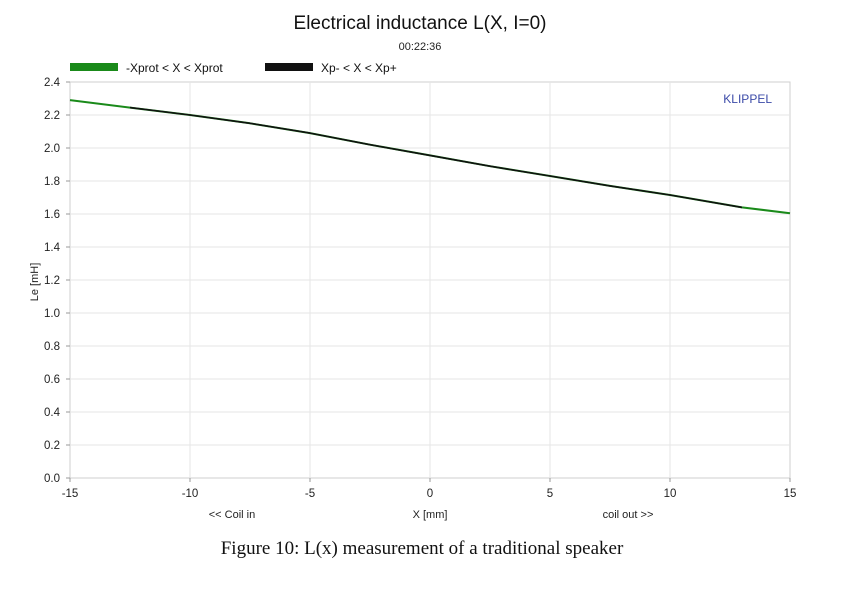 This screenshot has width=844, height=600. I want to click on y-tick-label-10: 2.0, so click(52, 149).